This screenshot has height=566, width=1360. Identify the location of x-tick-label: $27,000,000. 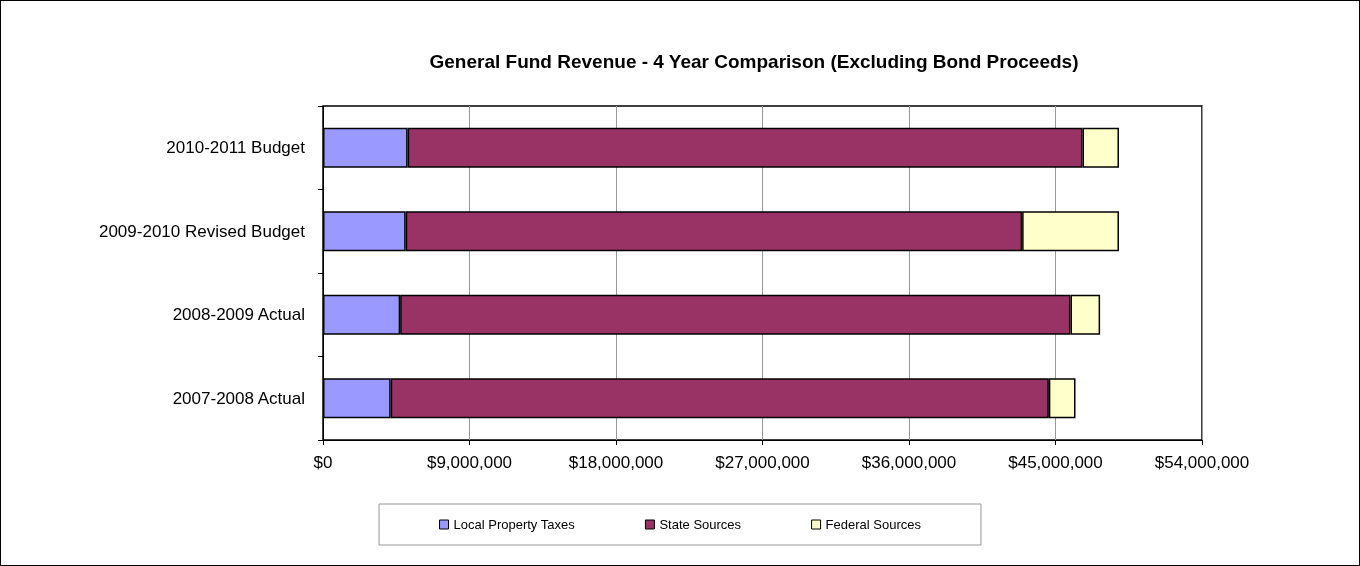
(762, 462).